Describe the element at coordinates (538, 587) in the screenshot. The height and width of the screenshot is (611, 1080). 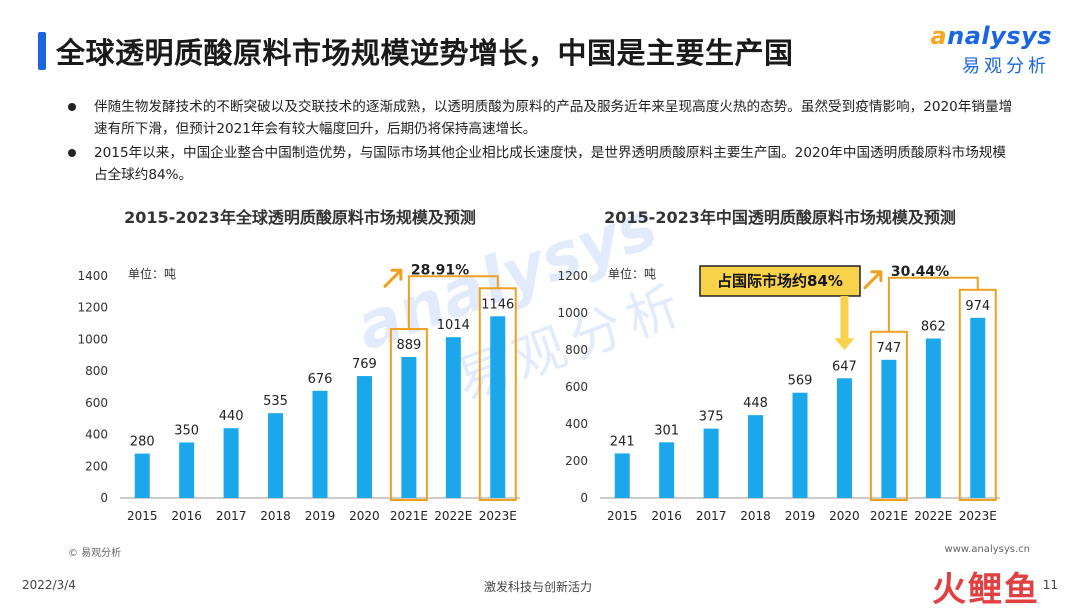
I see `footer-tagline: 激发科技与创新活力` at that location.